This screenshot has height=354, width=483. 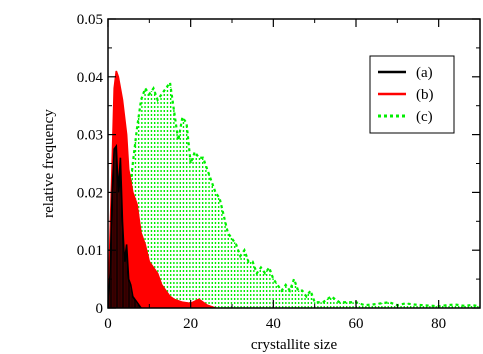 I want to click on legend: (a) (b) (c), so click(x=412, y=94).